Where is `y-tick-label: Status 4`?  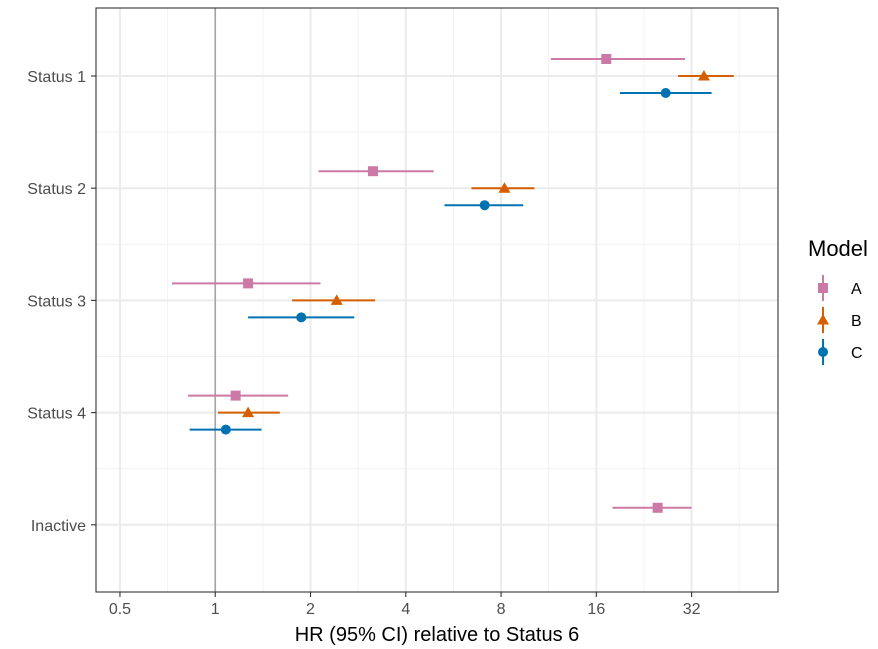 y-tick-label: Status 4 is located at coordinates (56, 414).